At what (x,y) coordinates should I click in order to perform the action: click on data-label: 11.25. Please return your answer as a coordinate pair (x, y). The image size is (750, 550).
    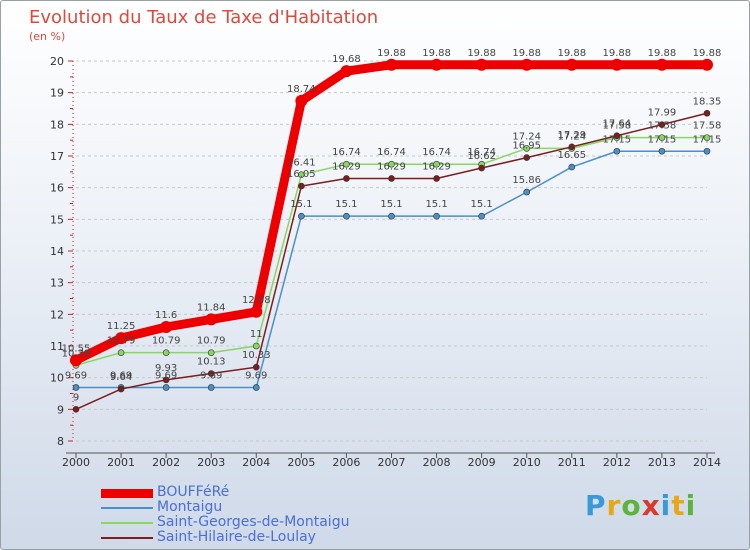
    Looking at the image, I should click on (121, 326).